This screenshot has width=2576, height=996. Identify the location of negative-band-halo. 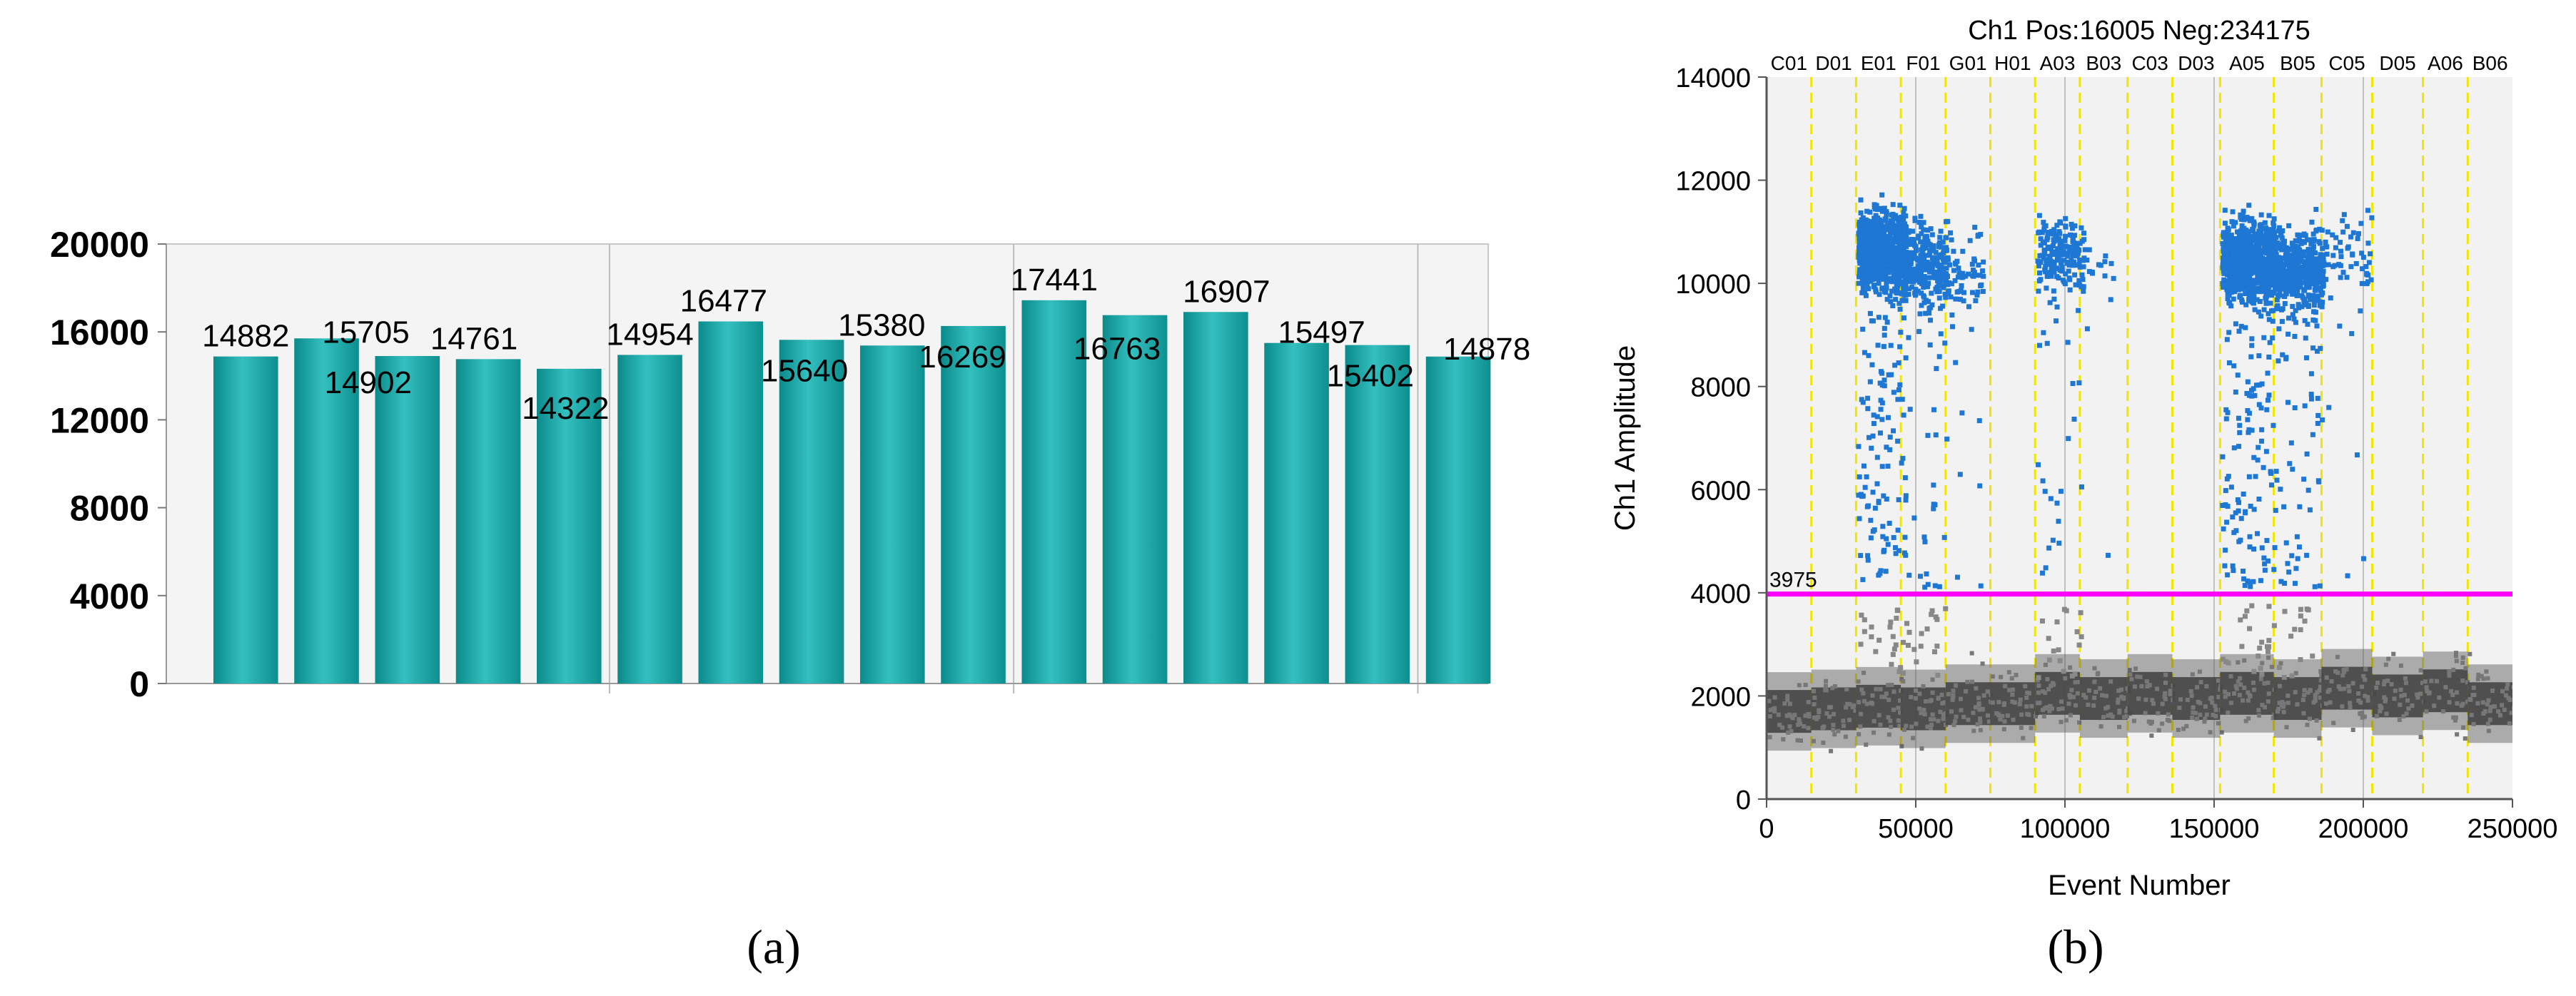
(1878, 706).